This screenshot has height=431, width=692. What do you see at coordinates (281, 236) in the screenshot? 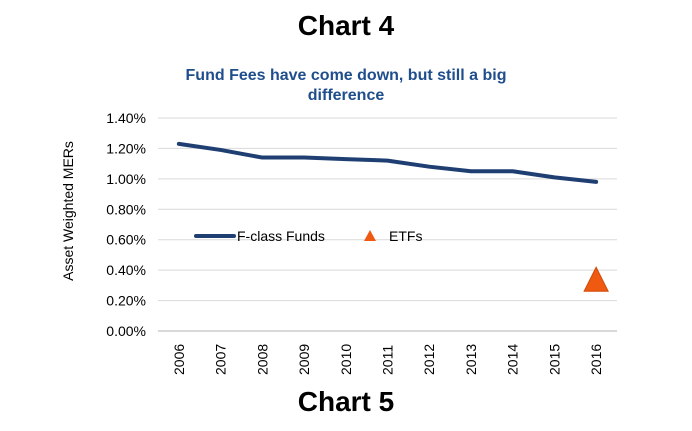
I see `legend-label-f-class-funds: F-class Funds` at bounding box center [281, 236].